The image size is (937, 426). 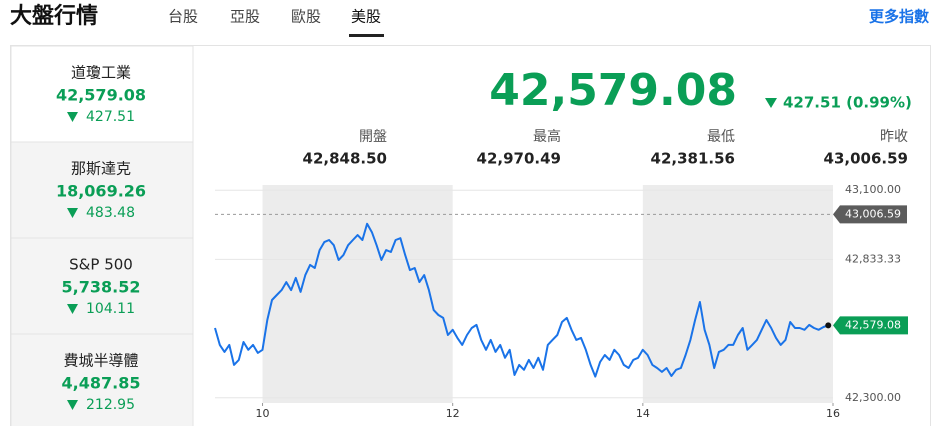 I want to click on x-tick-label: 16, so click(x=833, y=413).